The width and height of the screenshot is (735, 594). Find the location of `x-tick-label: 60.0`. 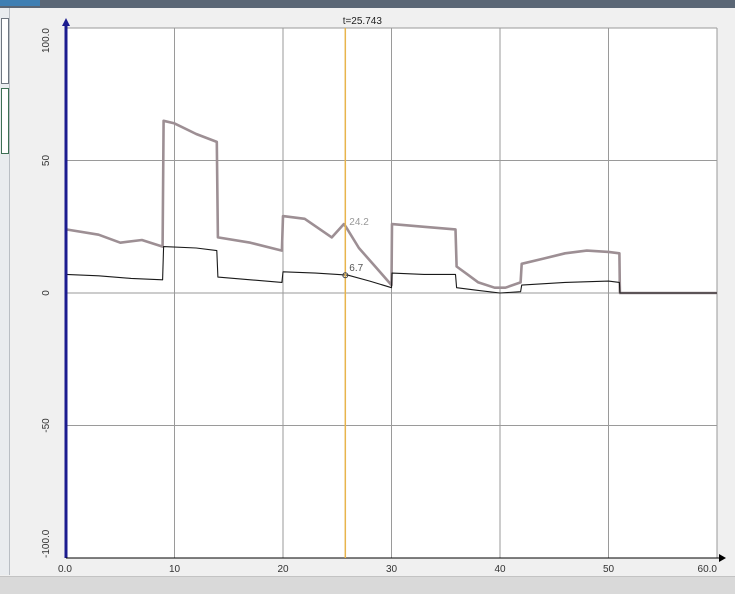

x-tick-label: 60.0 is located at coordinates (708, 569).